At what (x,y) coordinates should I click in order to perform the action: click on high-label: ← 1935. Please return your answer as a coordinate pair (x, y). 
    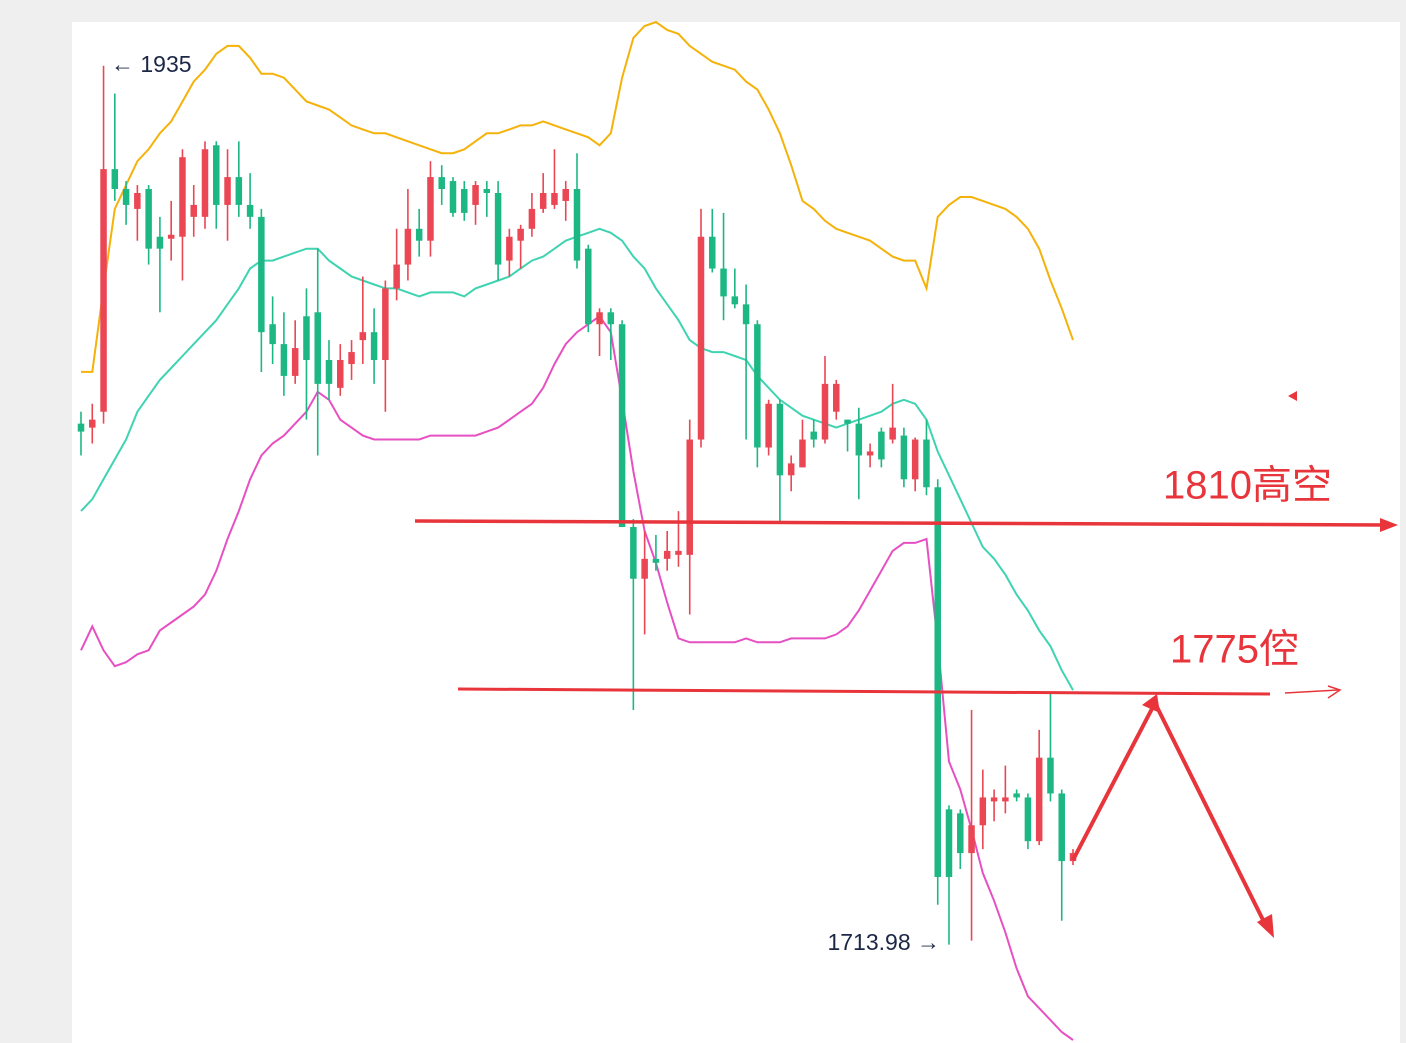
    Looking at the image, I should click on (151, 64).